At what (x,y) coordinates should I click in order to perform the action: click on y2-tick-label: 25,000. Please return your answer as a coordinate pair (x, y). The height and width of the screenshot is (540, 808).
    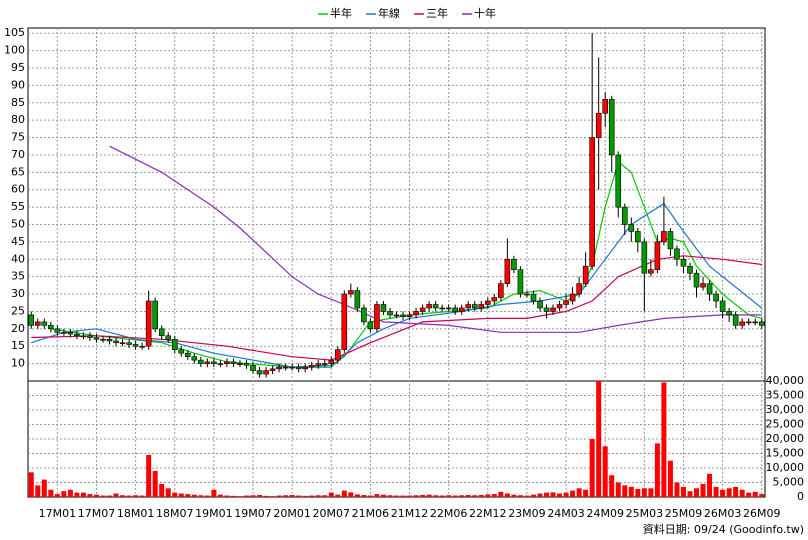
    Looking at the image, I should click on (785, 424).